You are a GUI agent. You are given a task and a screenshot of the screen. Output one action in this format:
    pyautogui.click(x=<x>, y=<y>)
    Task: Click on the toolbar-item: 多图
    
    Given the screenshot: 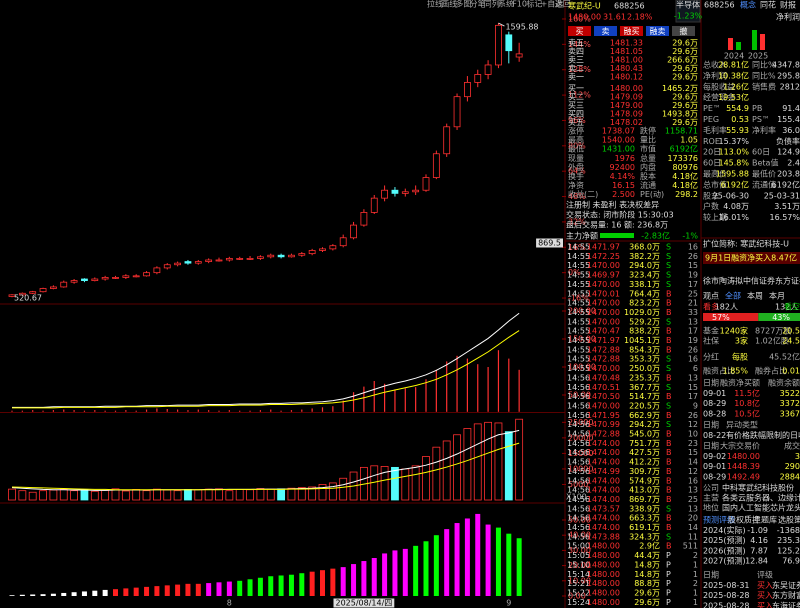 What is the action you would take?
    pyautogui.click(x=463, y=4)
    